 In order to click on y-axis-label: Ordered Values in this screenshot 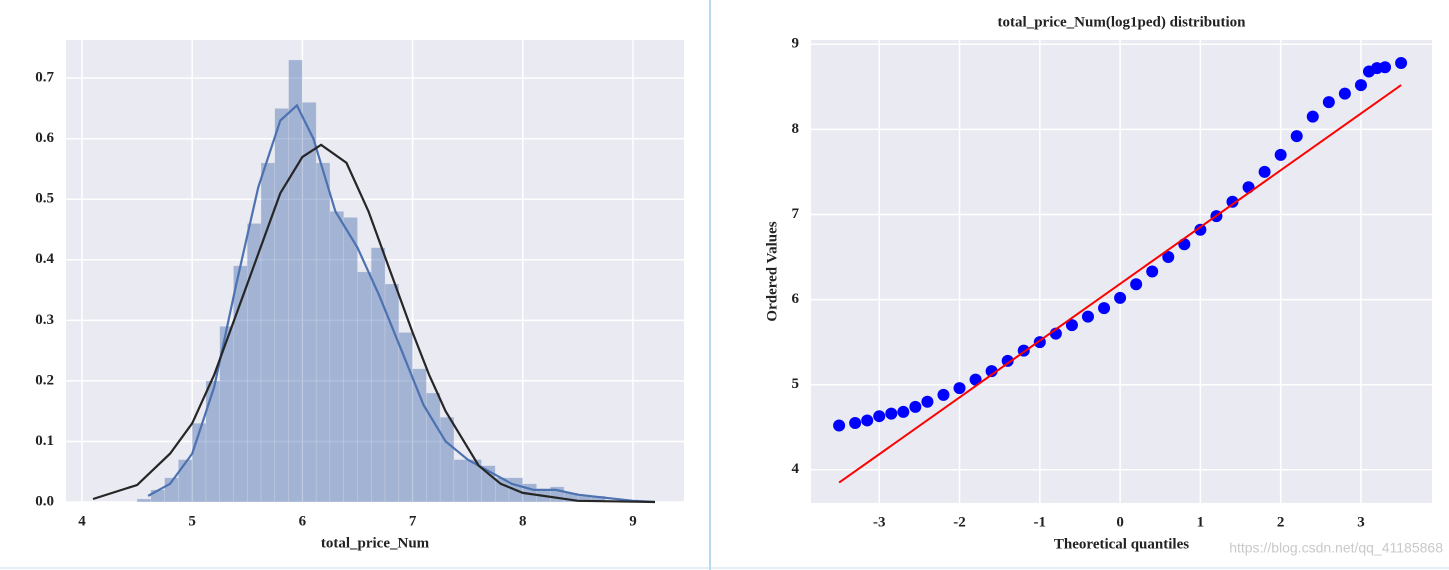, I will do `click(772, 271)`.